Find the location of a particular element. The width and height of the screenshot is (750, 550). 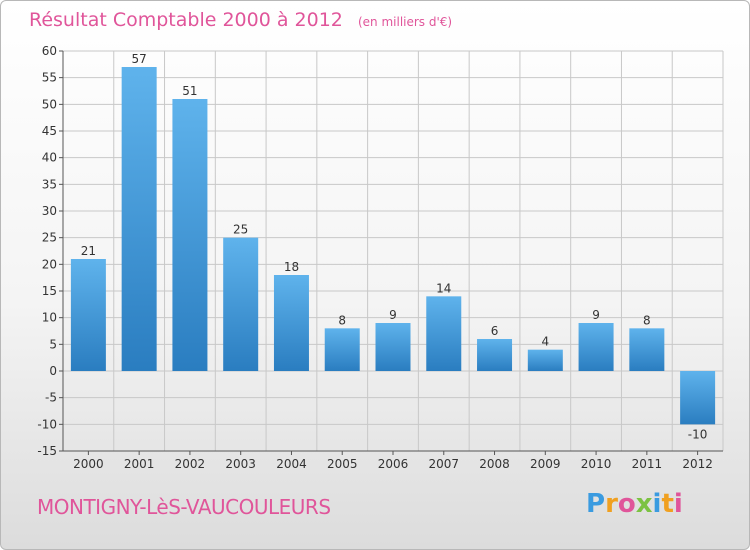

x-tick-label-2001: 2001 is located at coordinates (139, 464).